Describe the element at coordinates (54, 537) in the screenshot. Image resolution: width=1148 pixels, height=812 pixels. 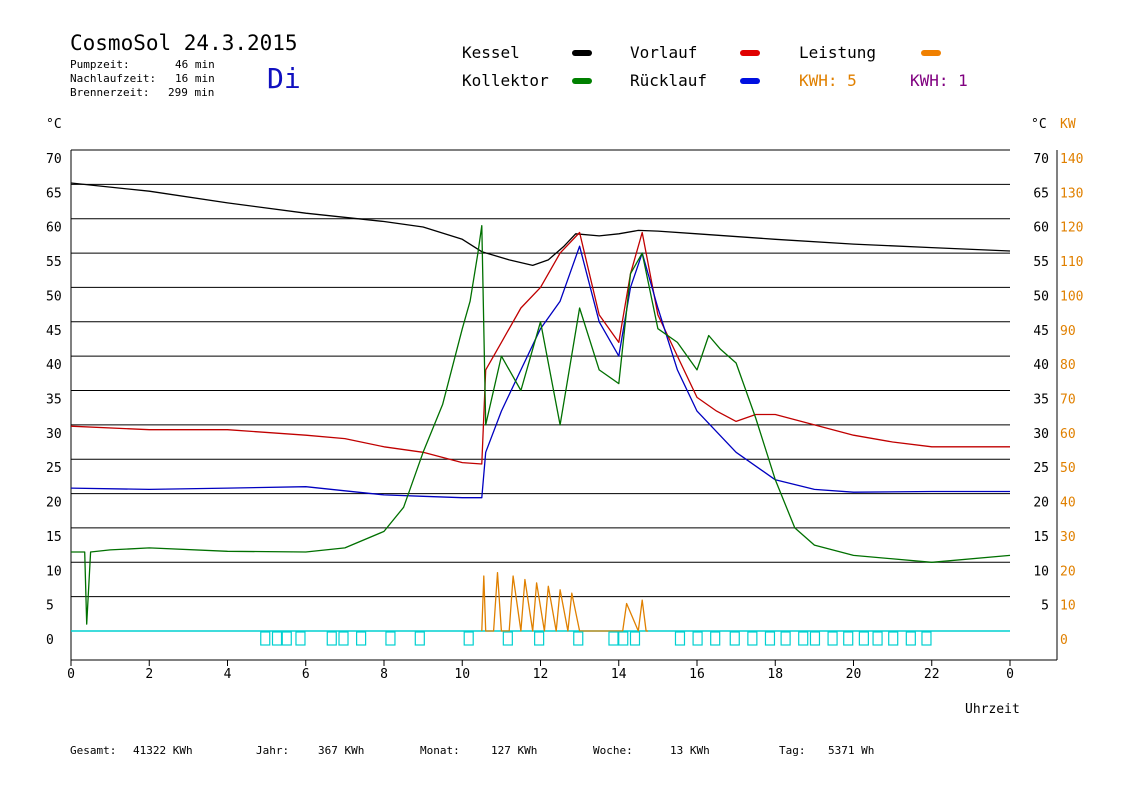
I see `y-tick-label-left: 15` at that location.